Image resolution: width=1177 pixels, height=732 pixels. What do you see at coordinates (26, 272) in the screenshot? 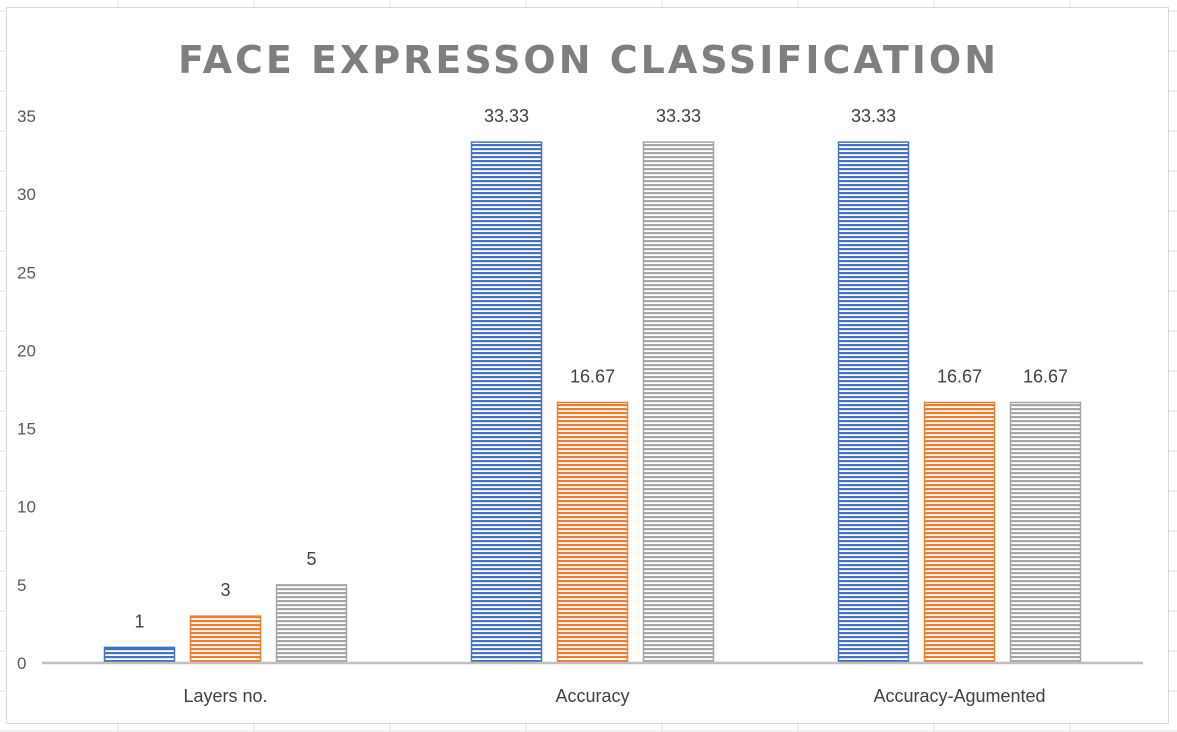
I see `y-tick-label: 25` at bounding box center [26, 272].